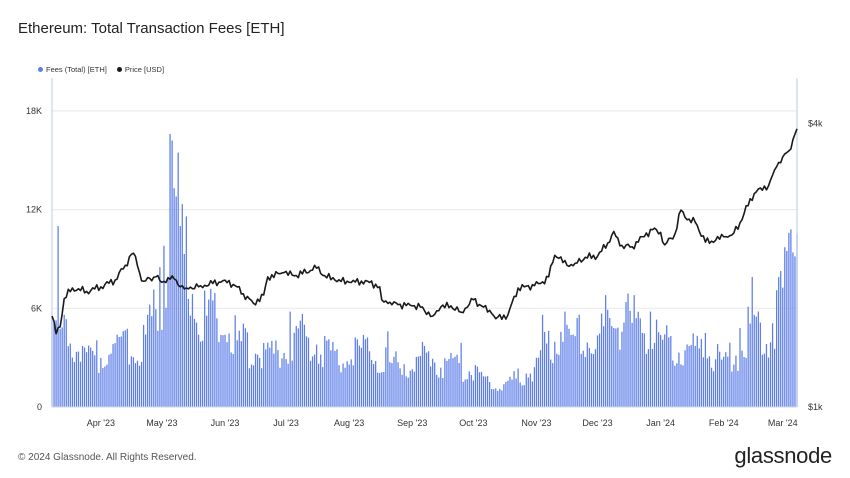 The image size is (850, 478). What do you see at coordinates (101, 423) in the screenshot?
I see `x-tick-label: Apr '23` at bounding box center [101, 423].